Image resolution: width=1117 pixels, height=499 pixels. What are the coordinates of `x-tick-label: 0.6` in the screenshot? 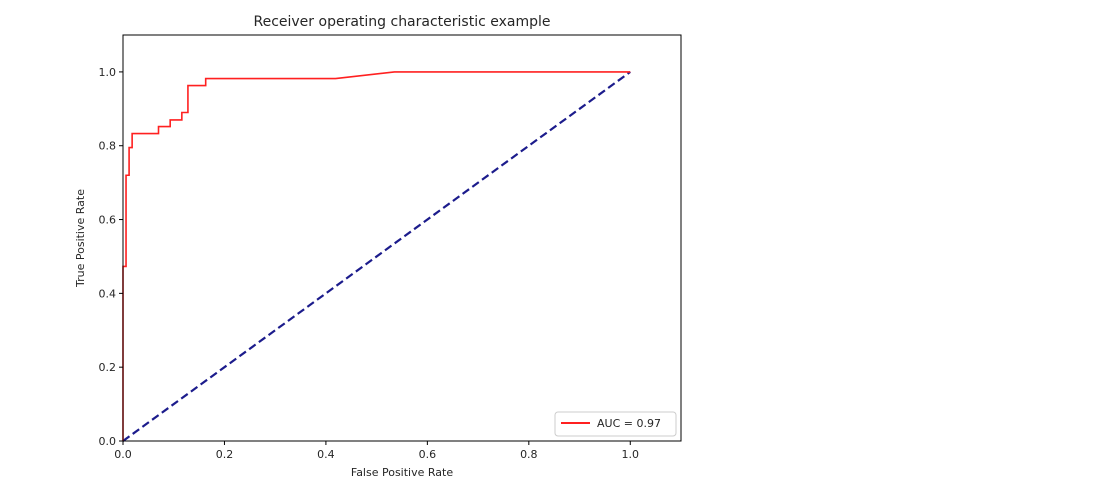 It's located at (428, 454).